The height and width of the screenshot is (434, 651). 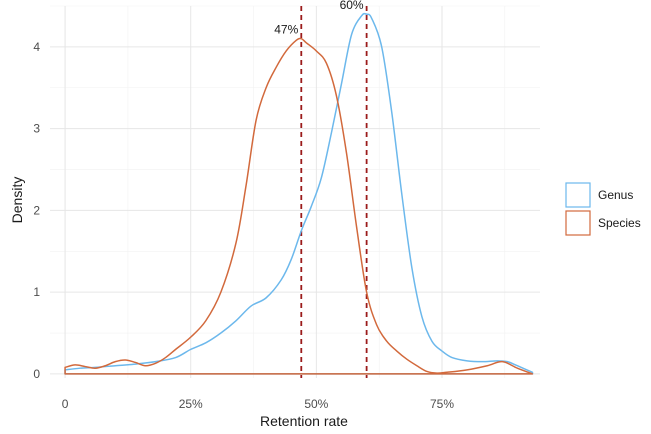 I want to click on y-tick-label: 0, so click(x=36, y=374).